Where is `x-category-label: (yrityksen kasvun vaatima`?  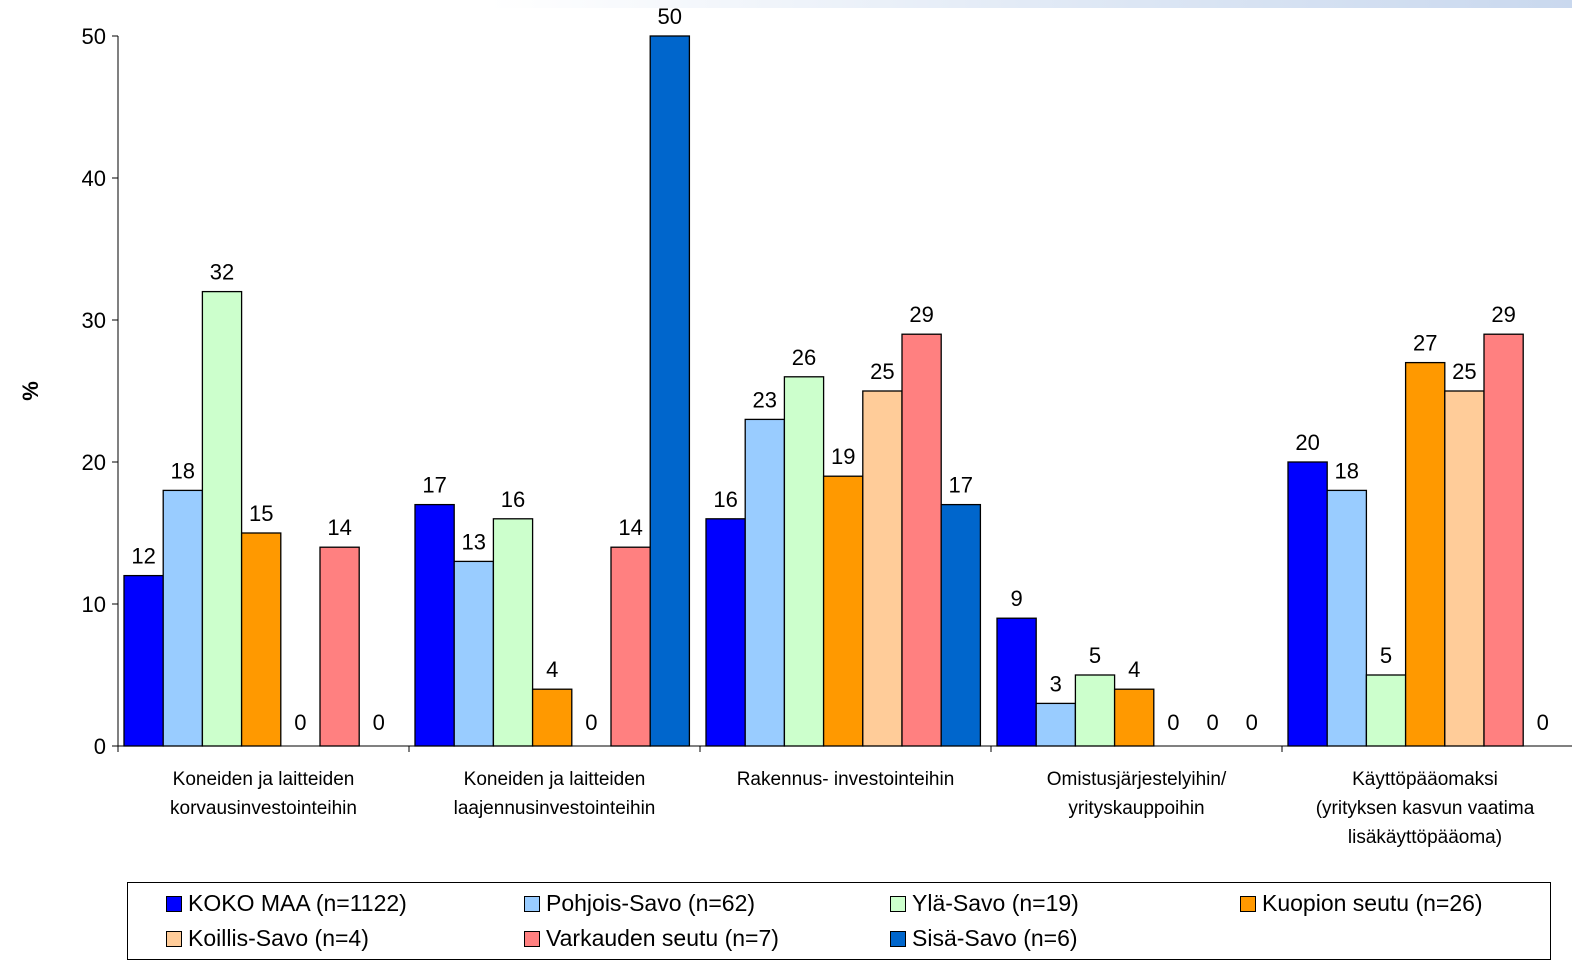
x-category-label: (yrityksen kasvun vaatima is located at coordinates (1425, 808).